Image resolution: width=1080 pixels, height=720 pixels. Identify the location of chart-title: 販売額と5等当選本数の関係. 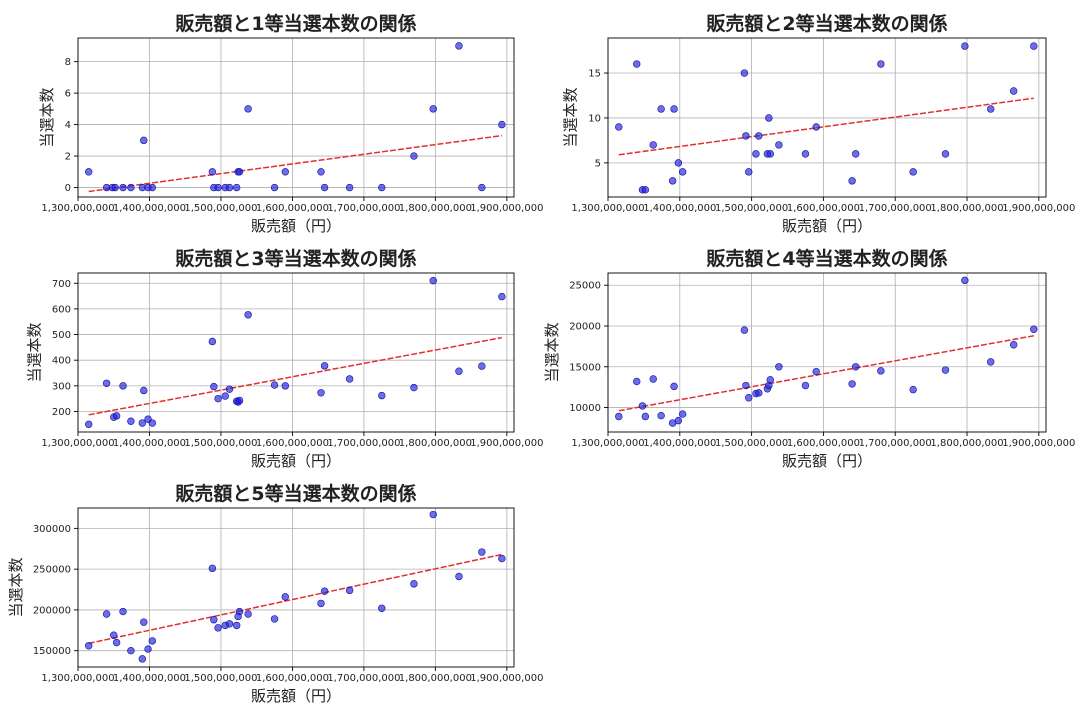
(295, 493).